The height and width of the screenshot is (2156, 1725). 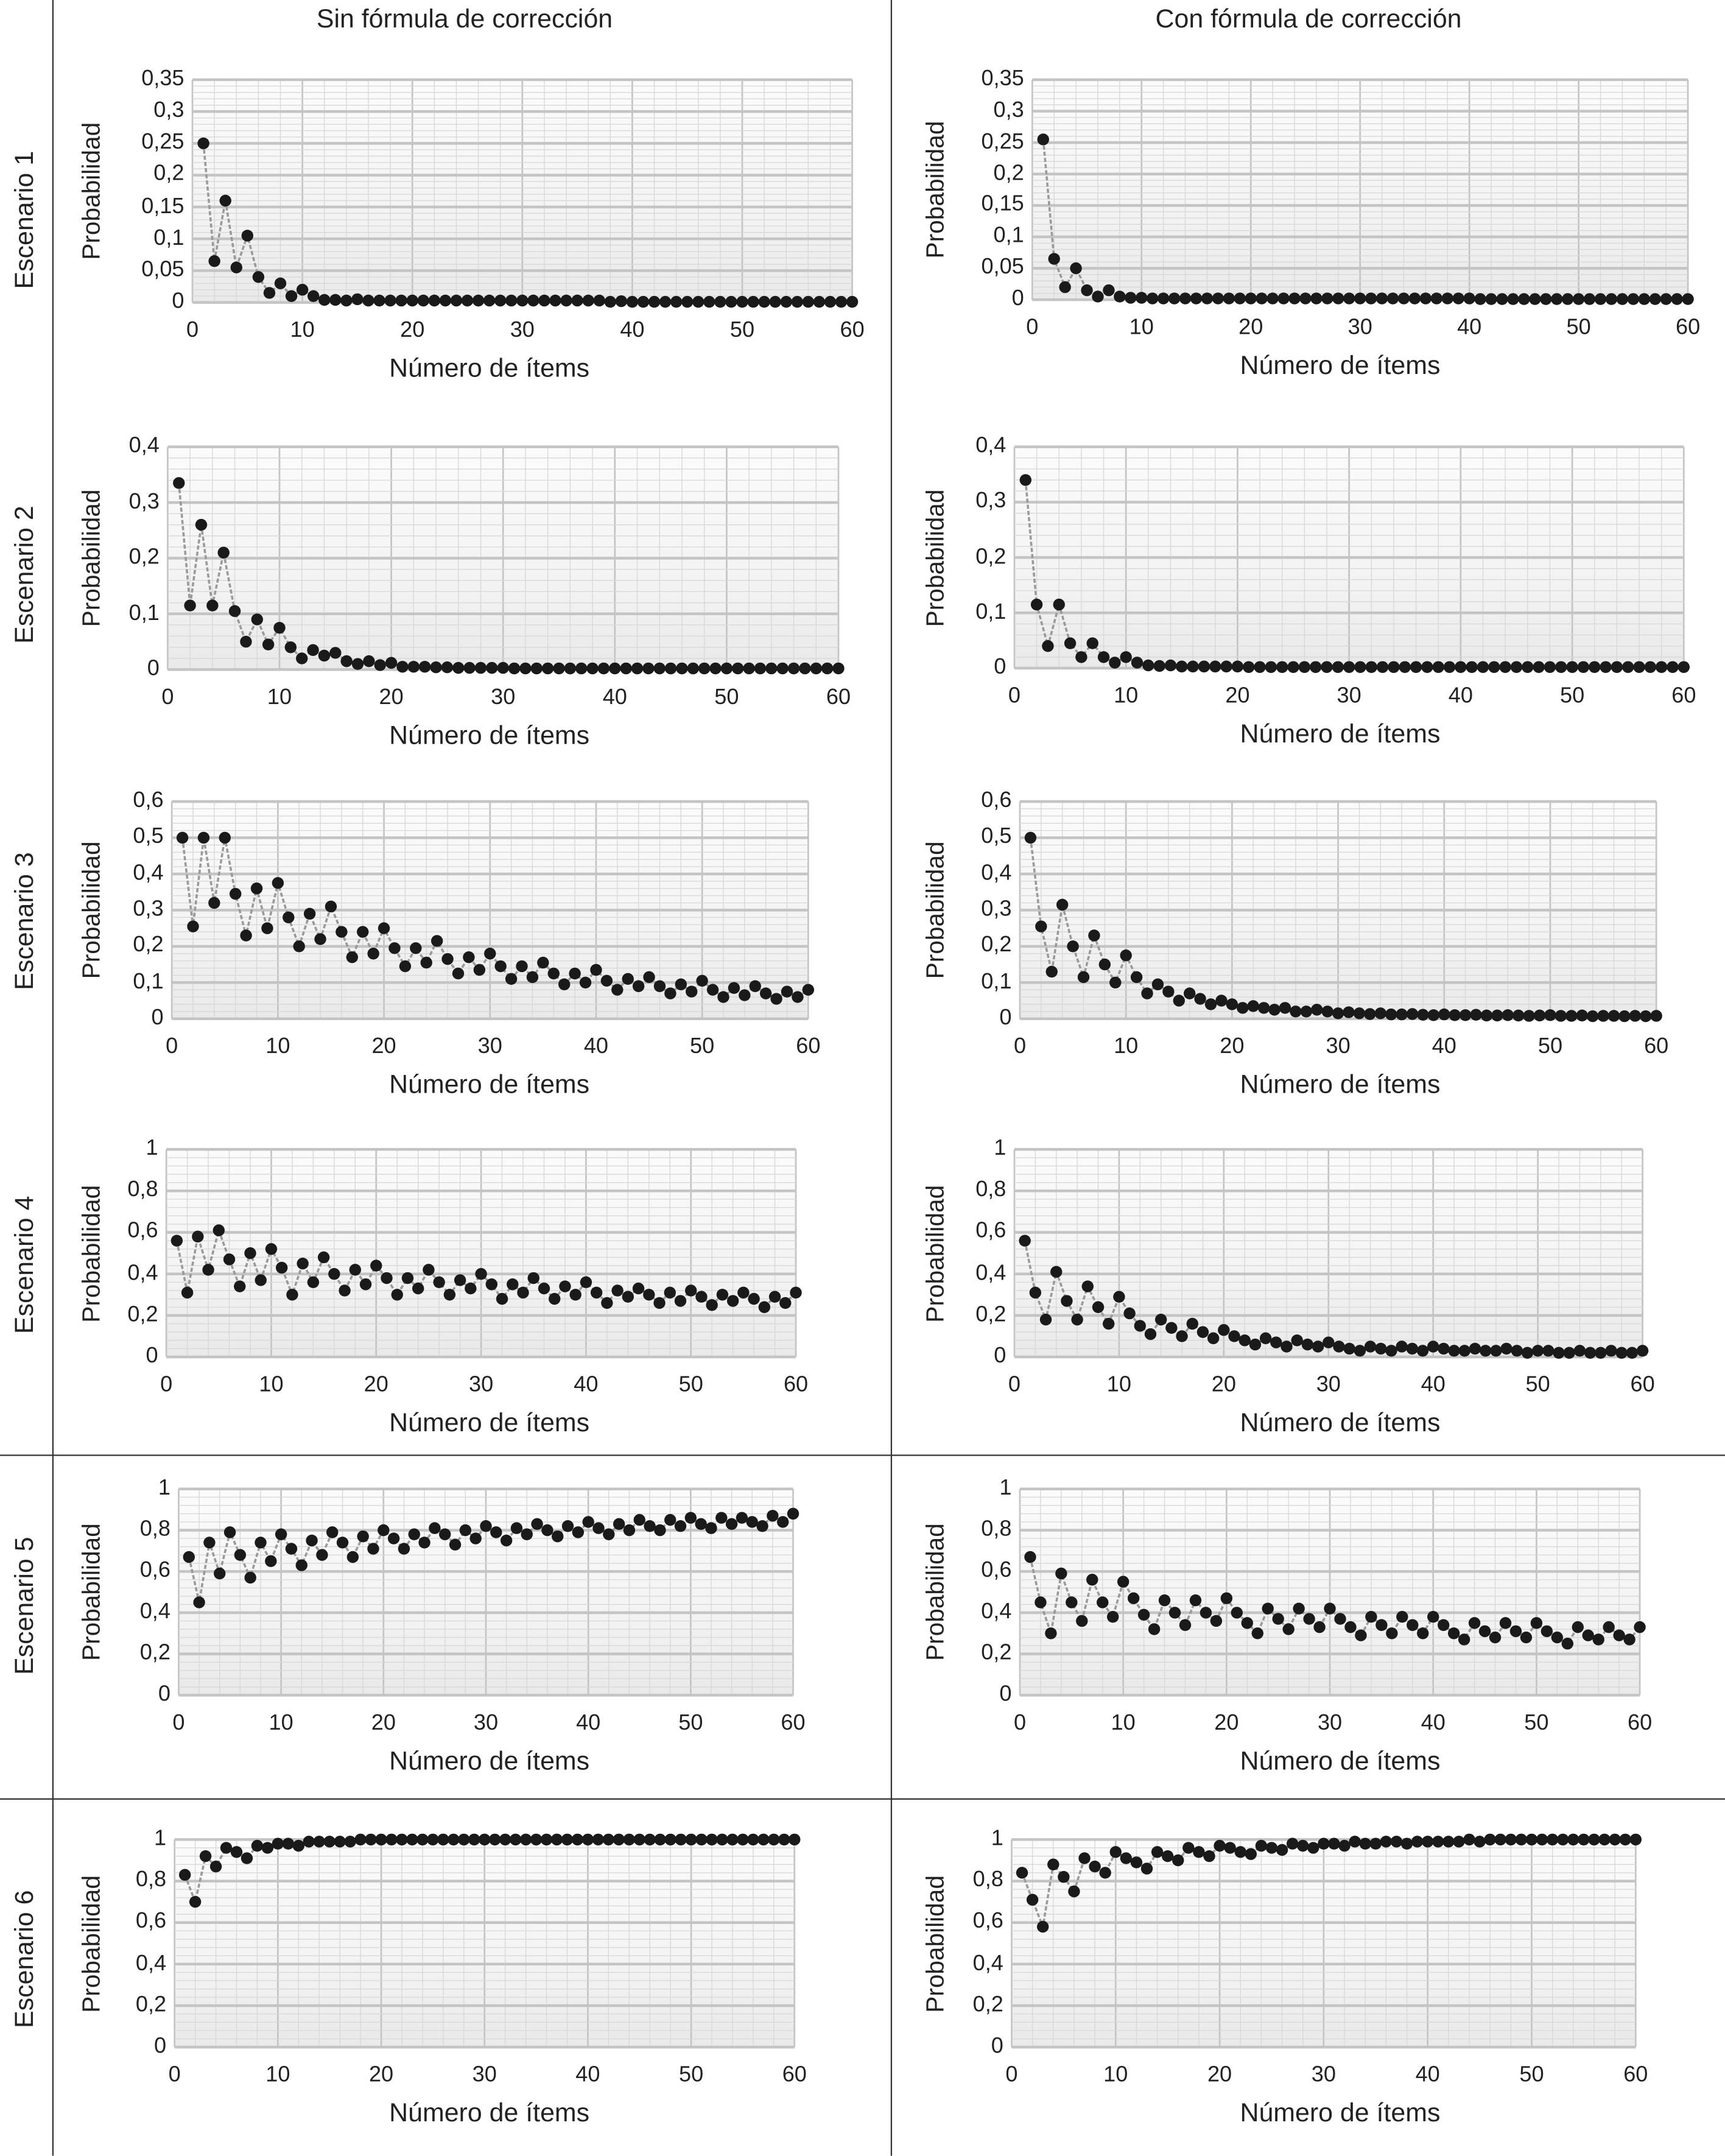 What do you see at coordinates (1341, 1762) in the screenshot?
I see `x-axis-label: Número de ítems` at bounding box center [1341, 1762].